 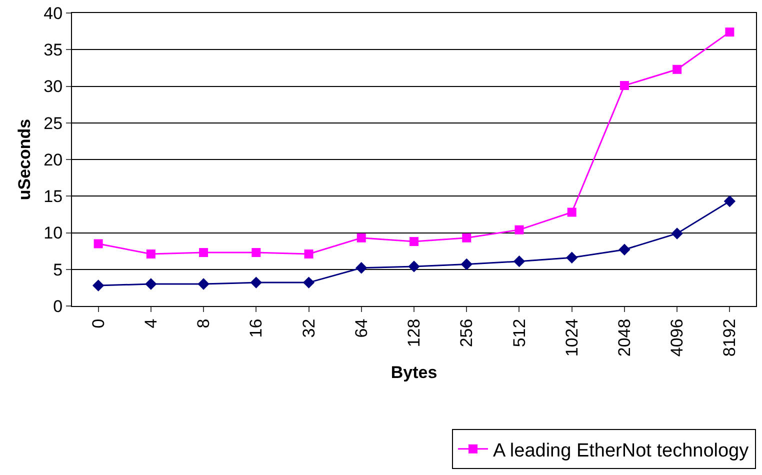 I want to click on x-tick-label: 512, so click(x=519, y=333).